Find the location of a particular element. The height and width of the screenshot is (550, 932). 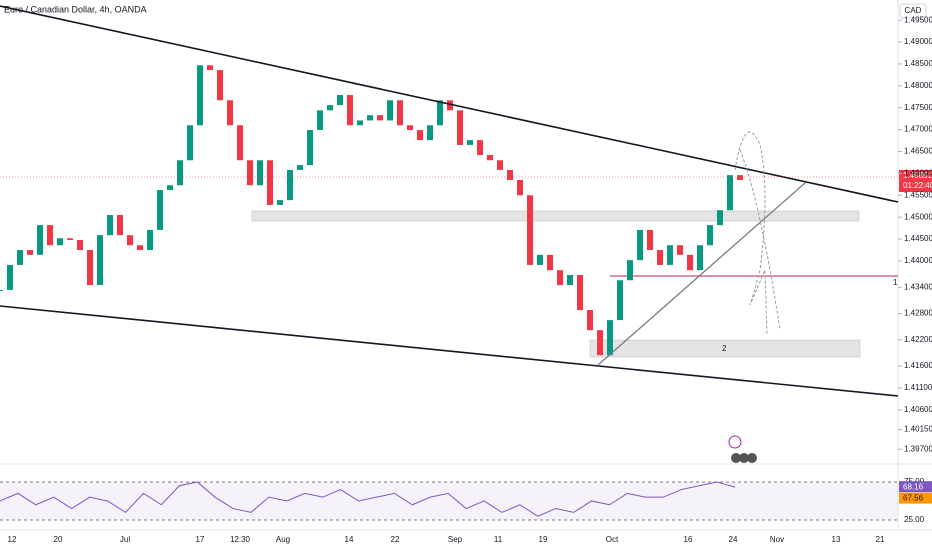

x-tick-label: 24 is located at coordinates (733, 539).